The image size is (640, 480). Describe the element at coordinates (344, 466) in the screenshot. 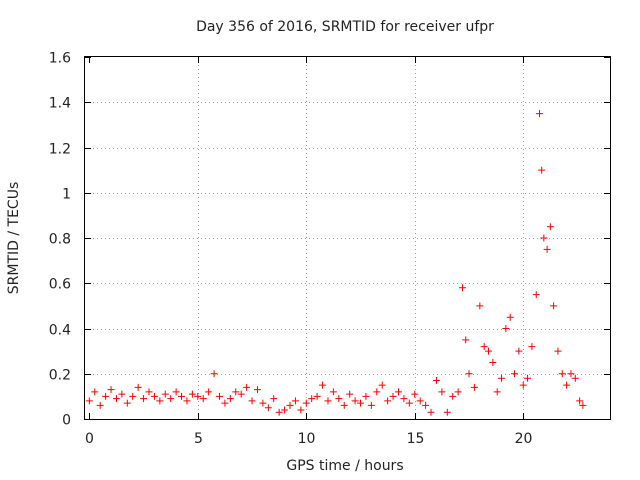

I see `x-axis-label: GPS time / hours` at that location.